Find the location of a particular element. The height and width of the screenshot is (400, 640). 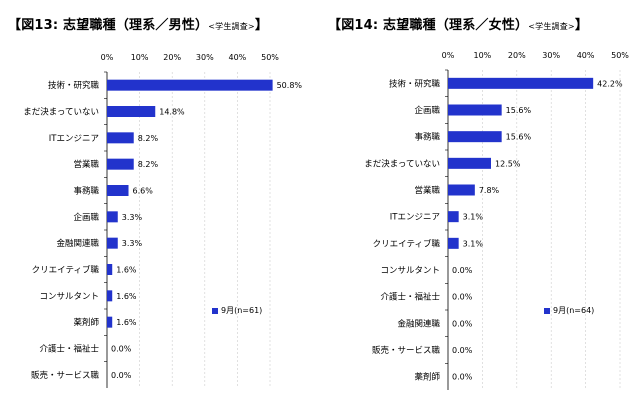

chart-title-text: 【図14: 志望職種（理系／女性） is located at coordinates (428, 25).